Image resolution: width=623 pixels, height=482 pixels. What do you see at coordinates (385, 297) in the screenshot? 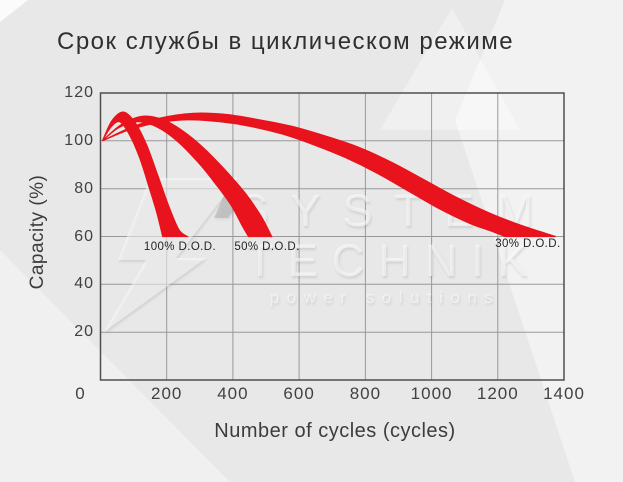
I see `watermark-line3: power solutions` at bounding box center [385, 297].